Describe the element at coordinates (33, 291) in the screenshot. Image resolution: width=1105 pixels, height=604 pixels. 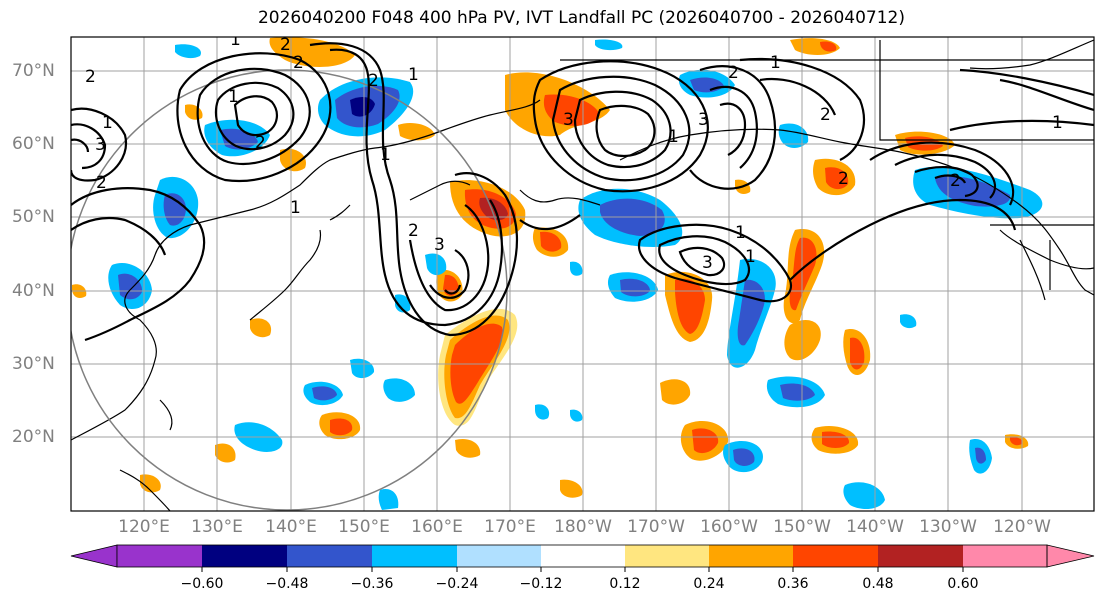
I see `latitude-label: 40°N` at that location.